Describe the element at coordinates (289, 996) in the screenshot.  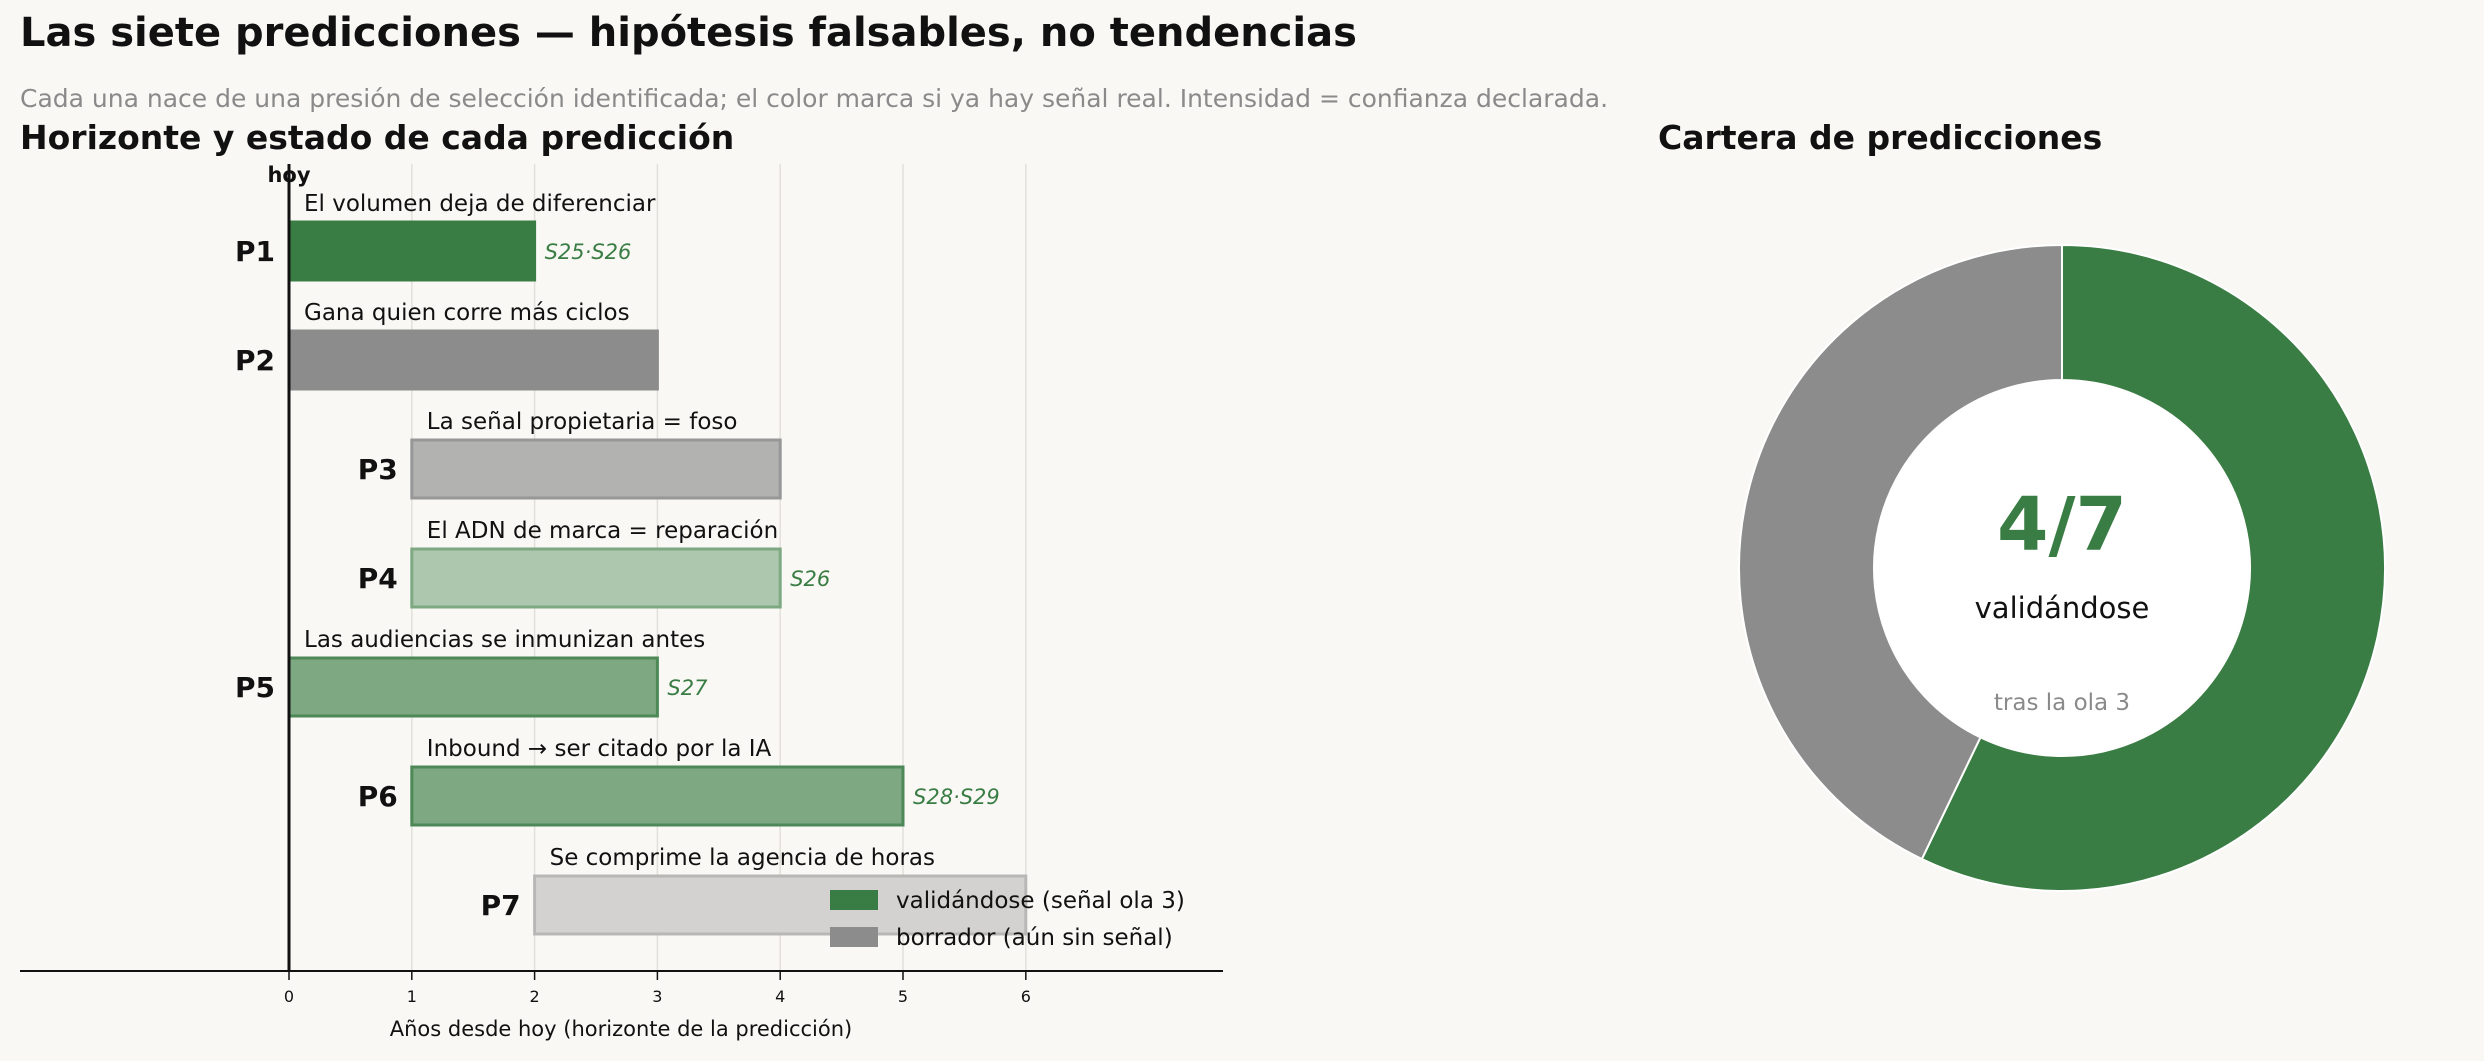
I see `x-tick-label: 0` at that location.